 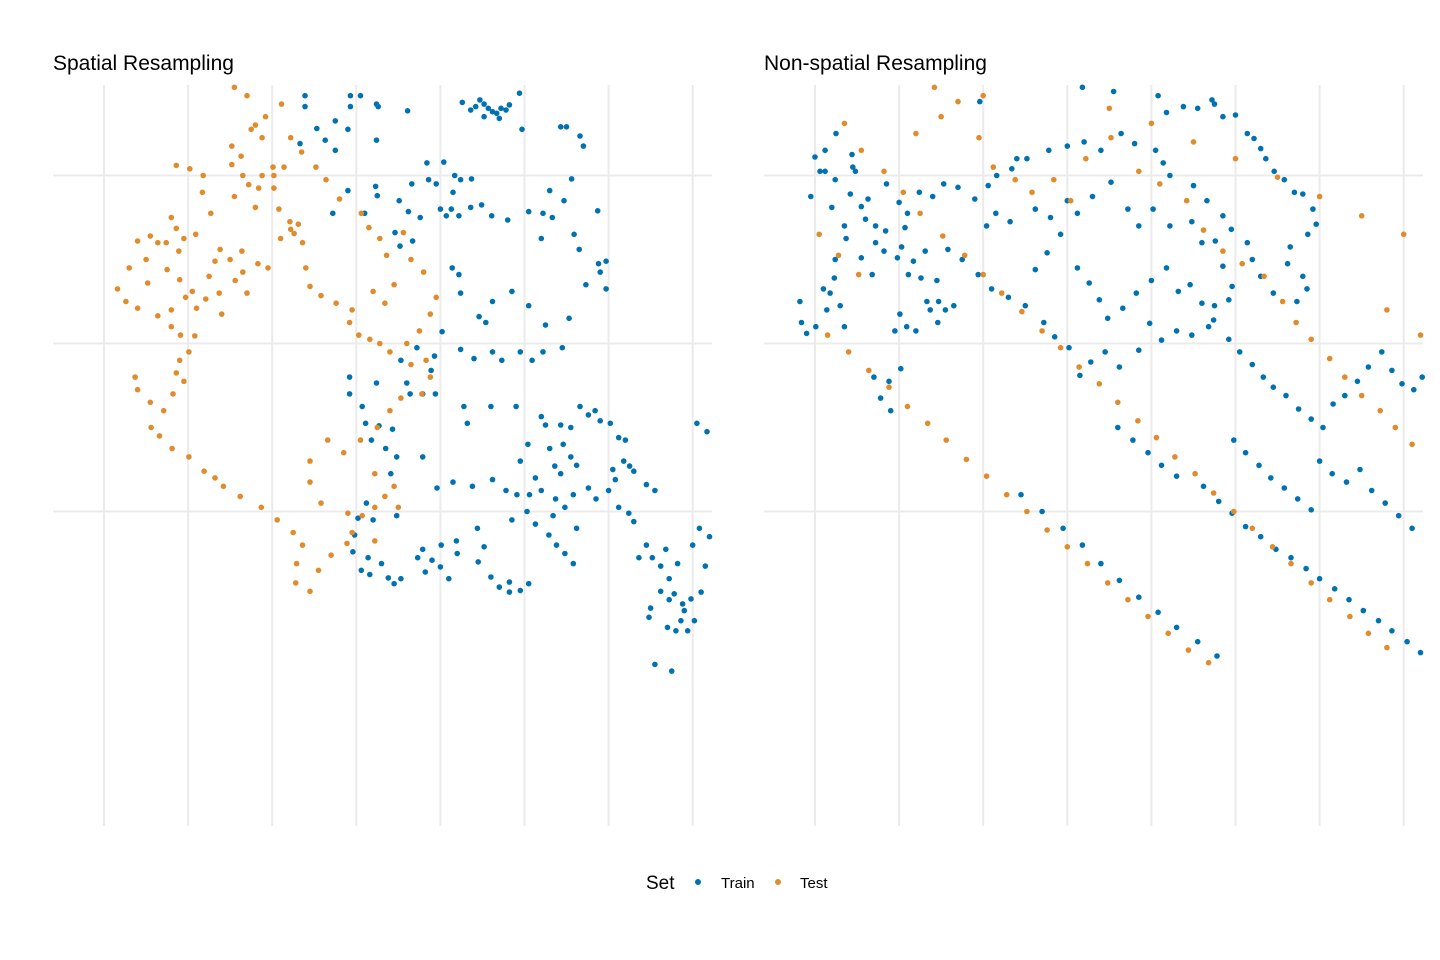 I want to click on legend-title: Set, so click(x=660, y=883).